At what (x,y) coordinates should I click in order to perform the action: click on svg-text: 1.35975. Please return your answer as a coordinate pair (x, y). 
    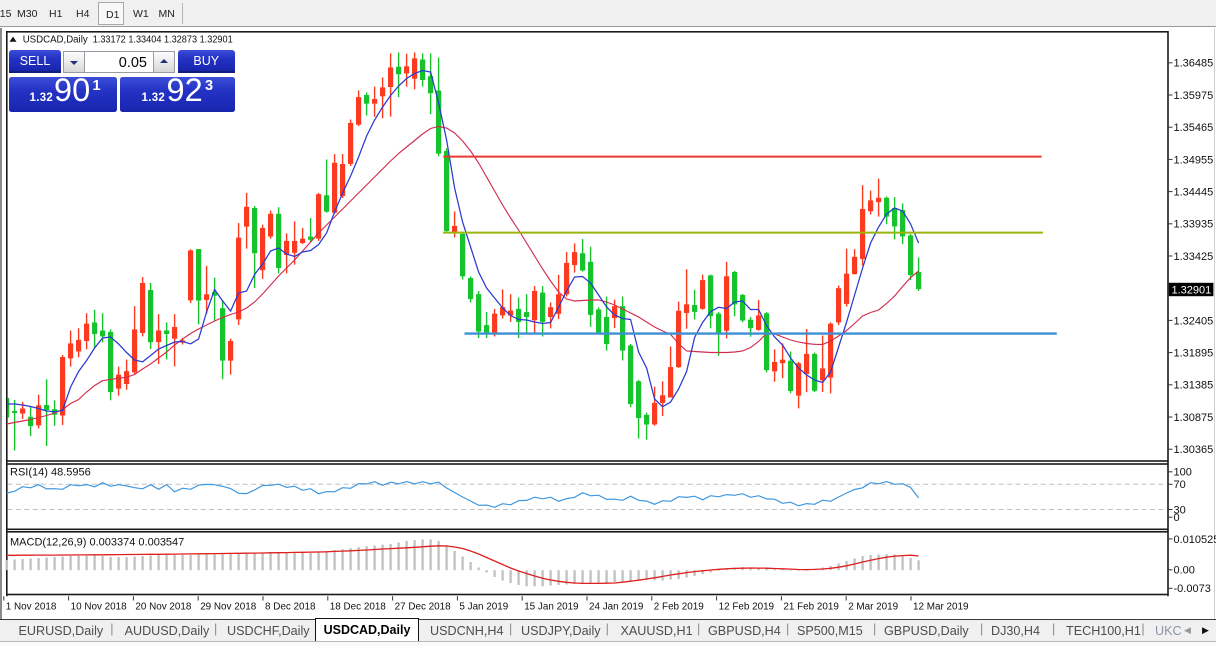
    Looking at the image, I should click on (1194, 96).